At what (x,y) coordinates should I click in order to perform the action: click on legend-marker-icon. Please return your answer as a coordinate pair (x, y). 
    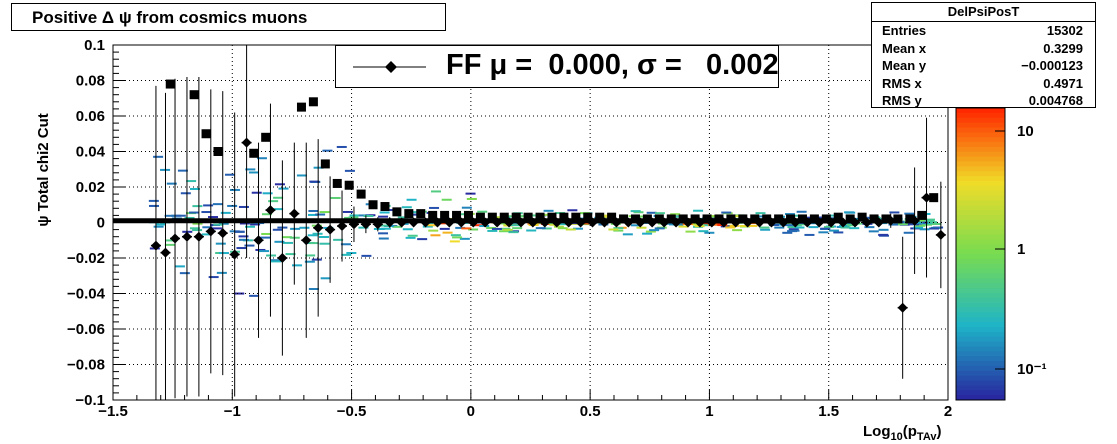
    Looking at the image, I should click on (389, 67).